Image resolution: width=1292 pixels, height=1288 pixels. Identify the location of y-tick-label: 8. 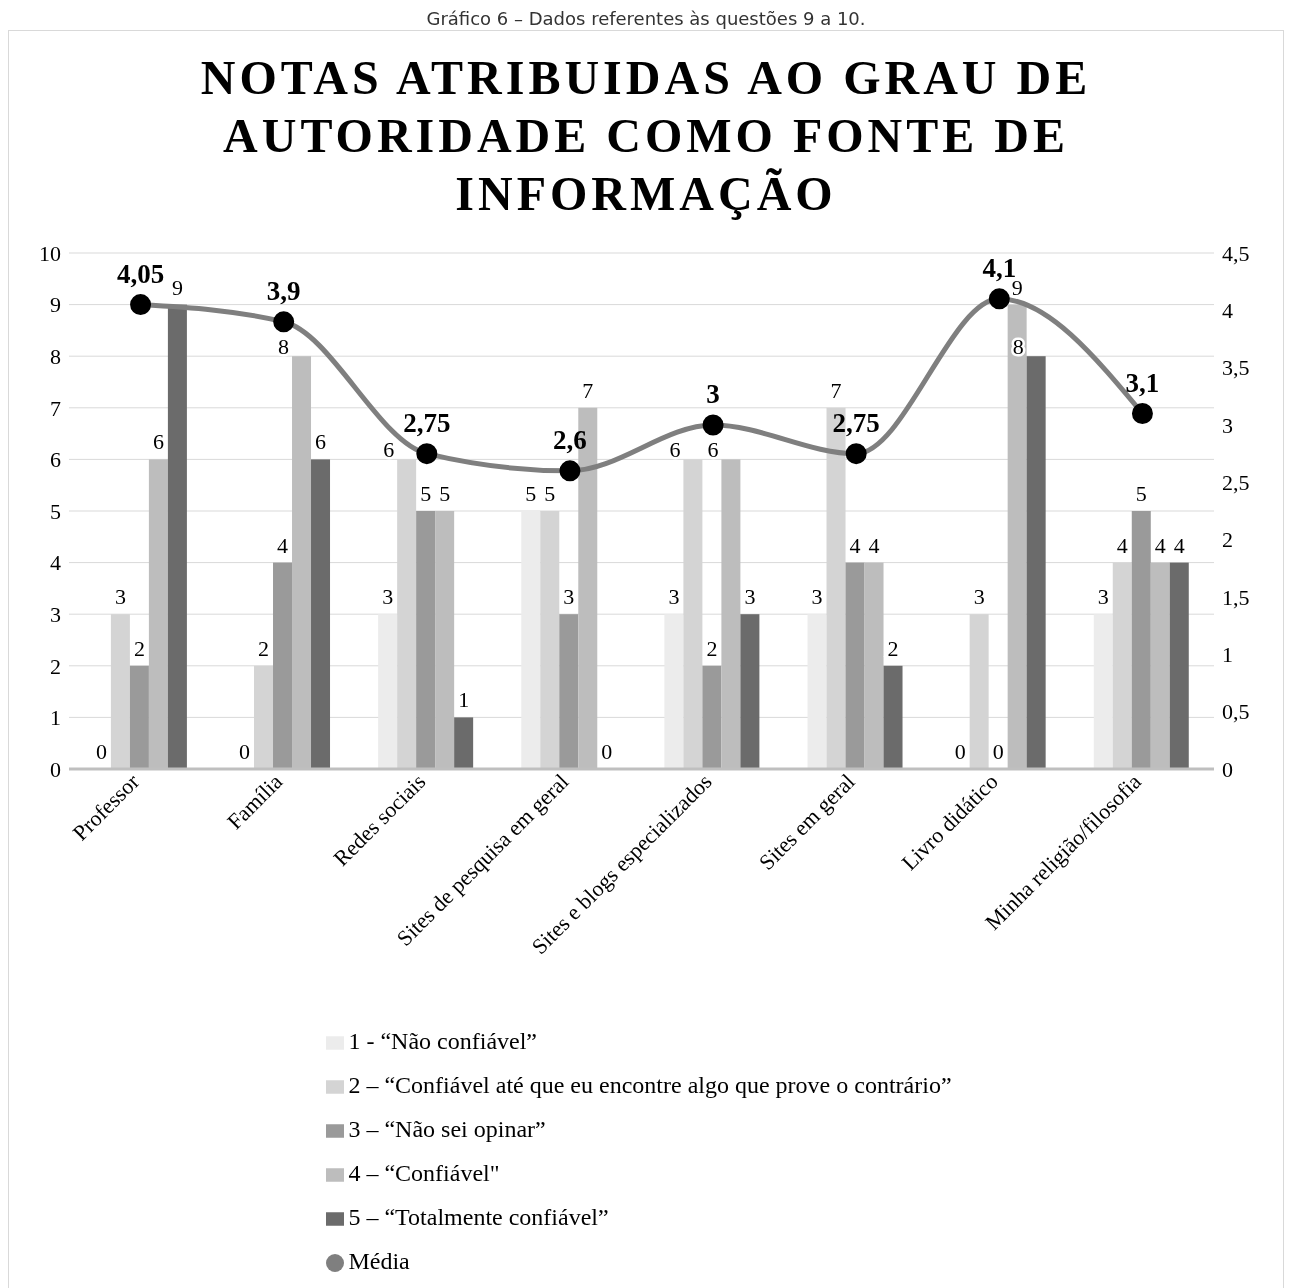
(55, 357).